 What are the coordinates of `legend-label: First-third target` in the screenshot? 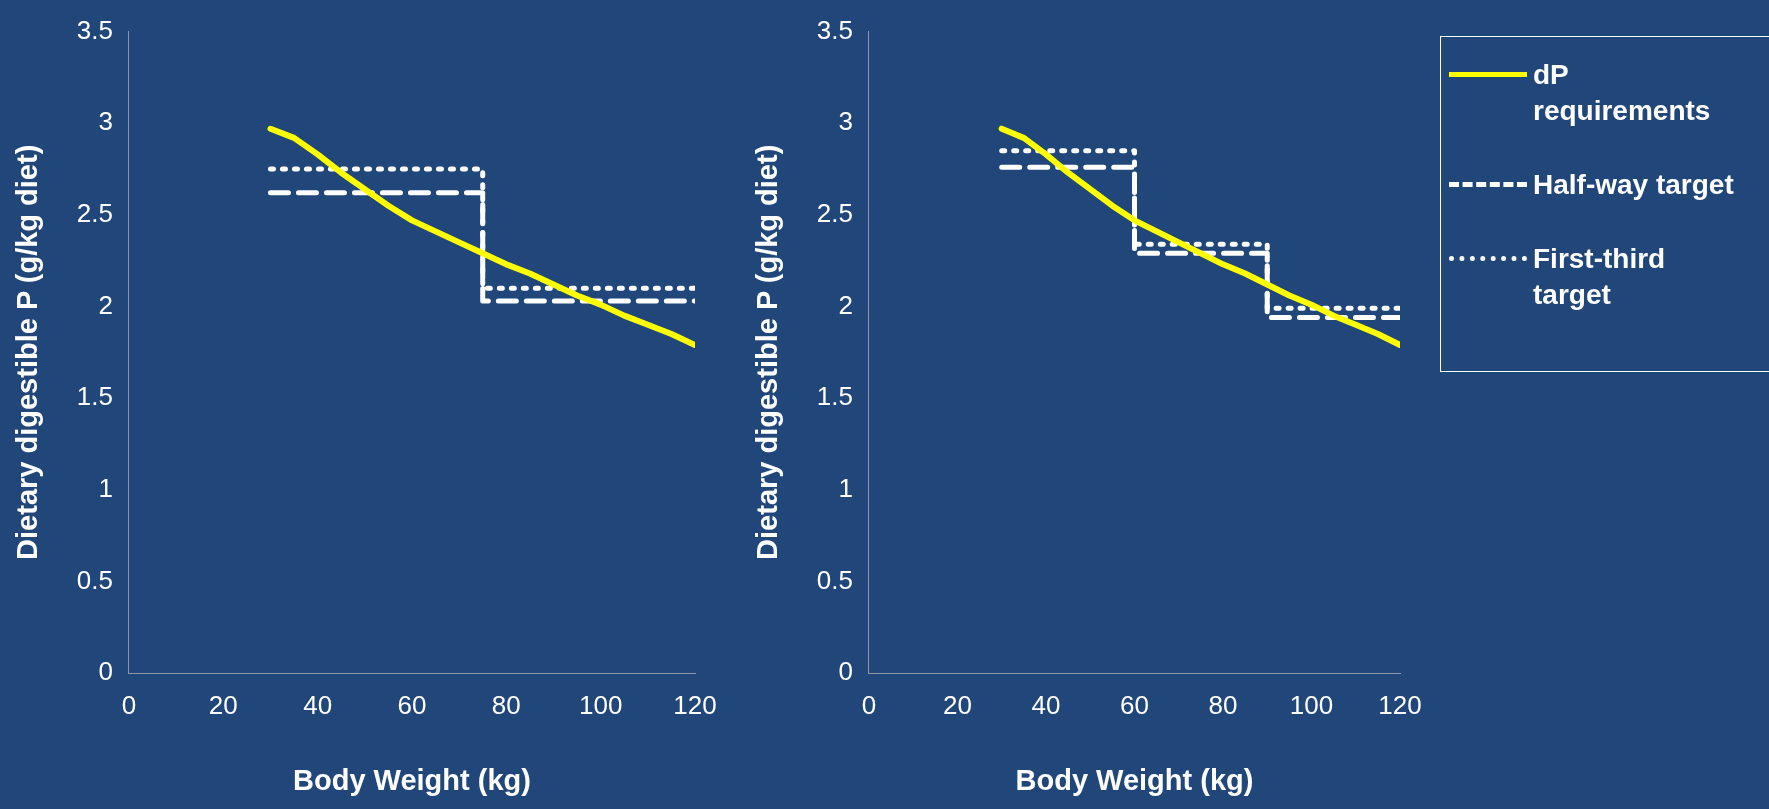 It's located at (1600, 277).